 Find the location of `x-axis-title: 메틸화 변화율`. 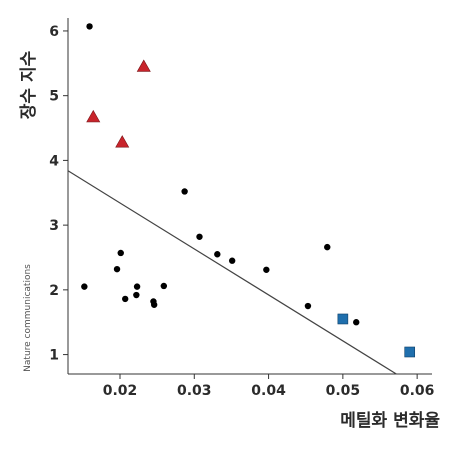

x-axis-title: 메틸화 변화율 is located at coordinates (390, 420).